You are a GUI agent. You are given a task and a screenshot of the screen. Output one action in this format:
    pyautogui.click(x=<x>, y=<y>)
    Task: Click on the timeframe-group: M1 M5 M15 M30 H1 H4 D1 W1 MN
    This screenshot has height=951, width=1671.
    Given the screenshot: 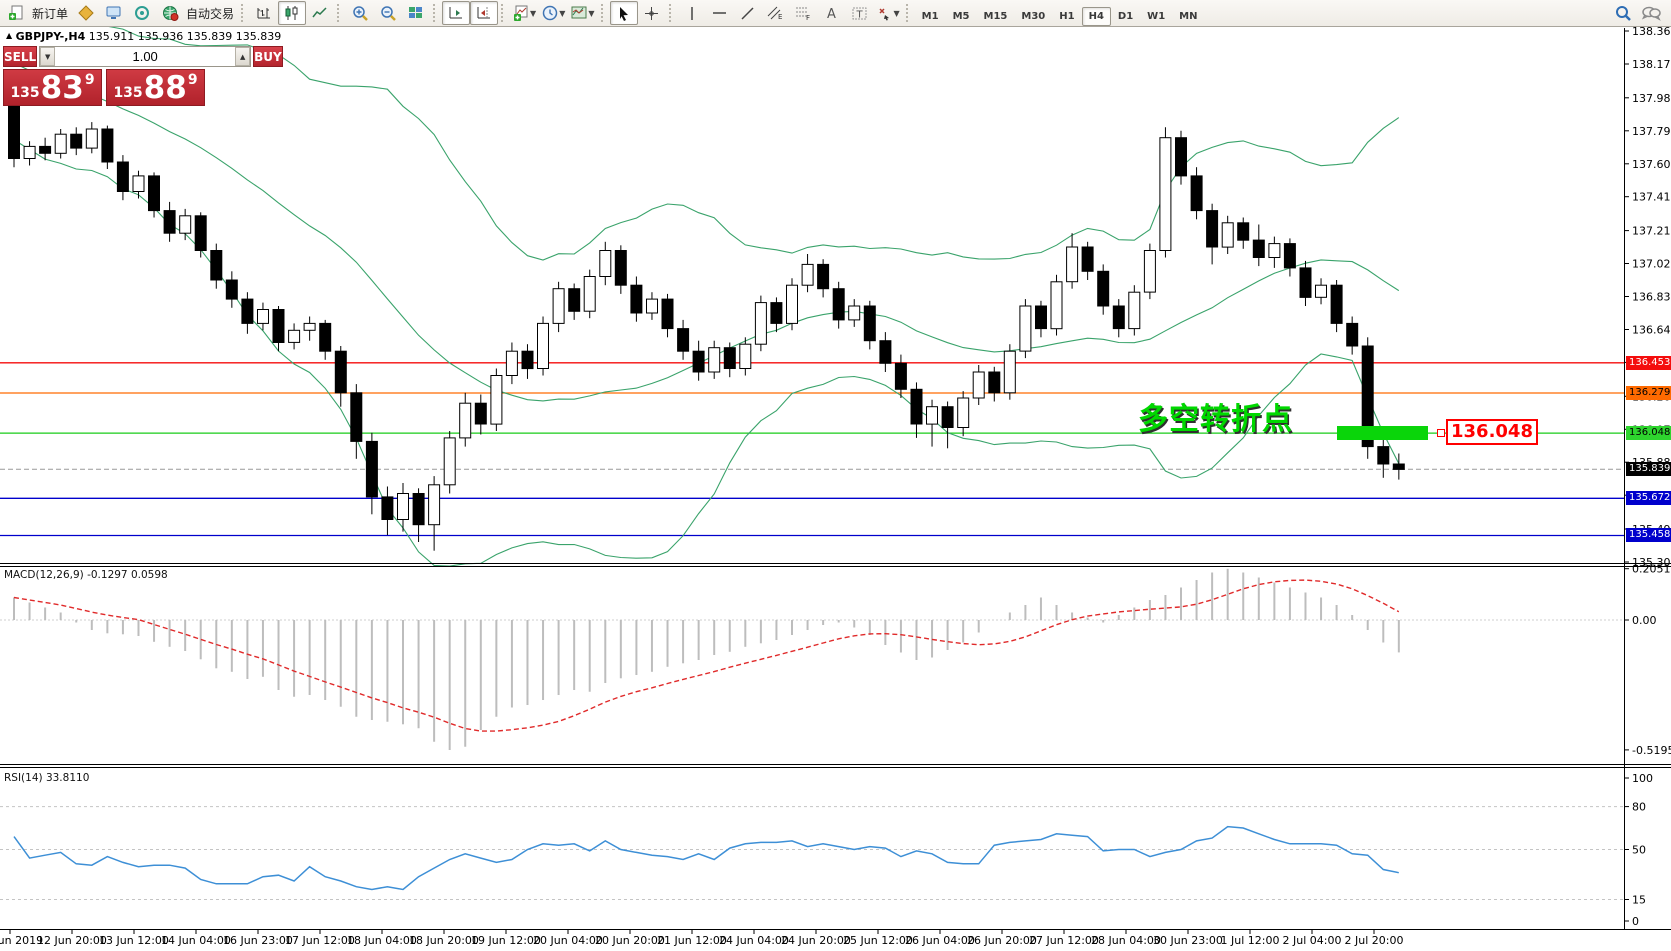 What is the action you would take?
    pyautogui.click(x=1060, y=15)
    